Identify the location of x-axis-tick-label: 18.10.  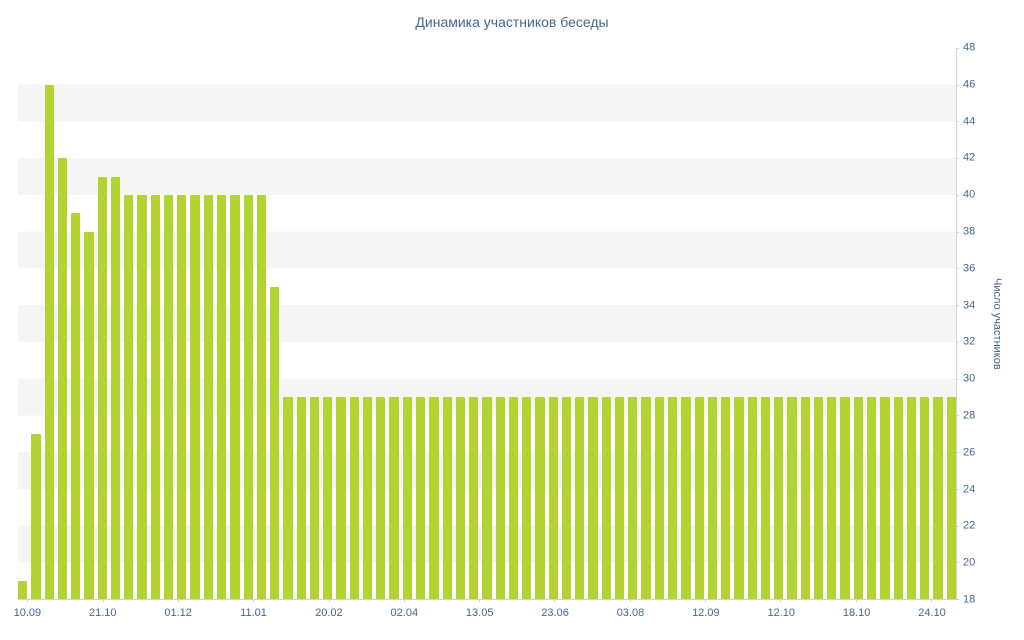
(856, 613).